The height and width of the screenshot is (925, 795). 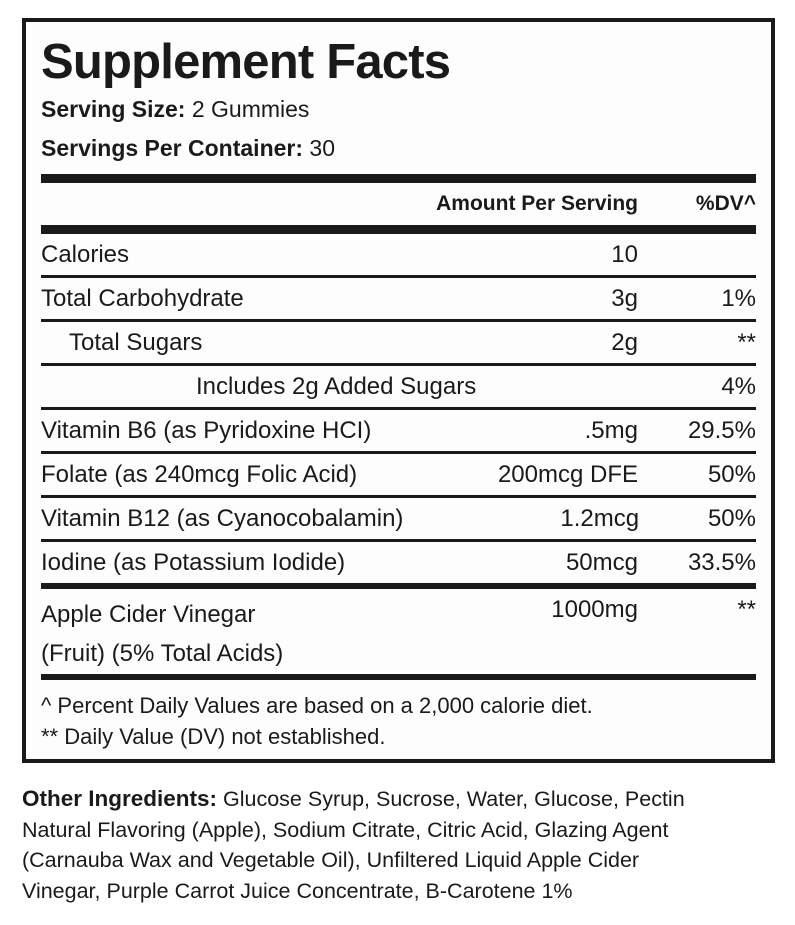 What do you see at coordinates (573, 390) in the screenshot?
I see `nutrient-amount` at bounding box center [573, 390].